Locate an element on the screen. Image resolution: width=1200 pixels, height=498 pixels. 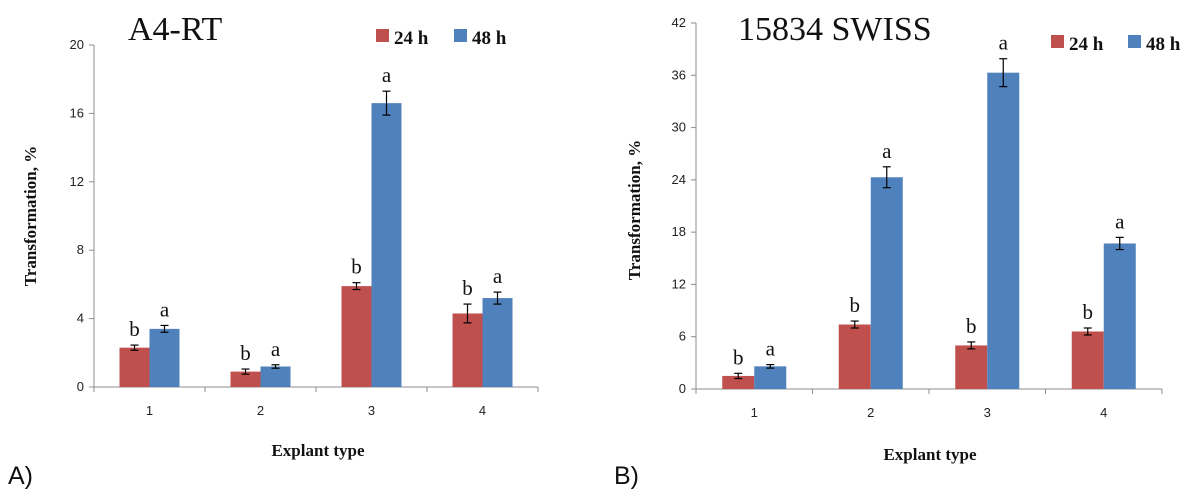
y-tick-label: 42 is located at coordinates (679, 22).